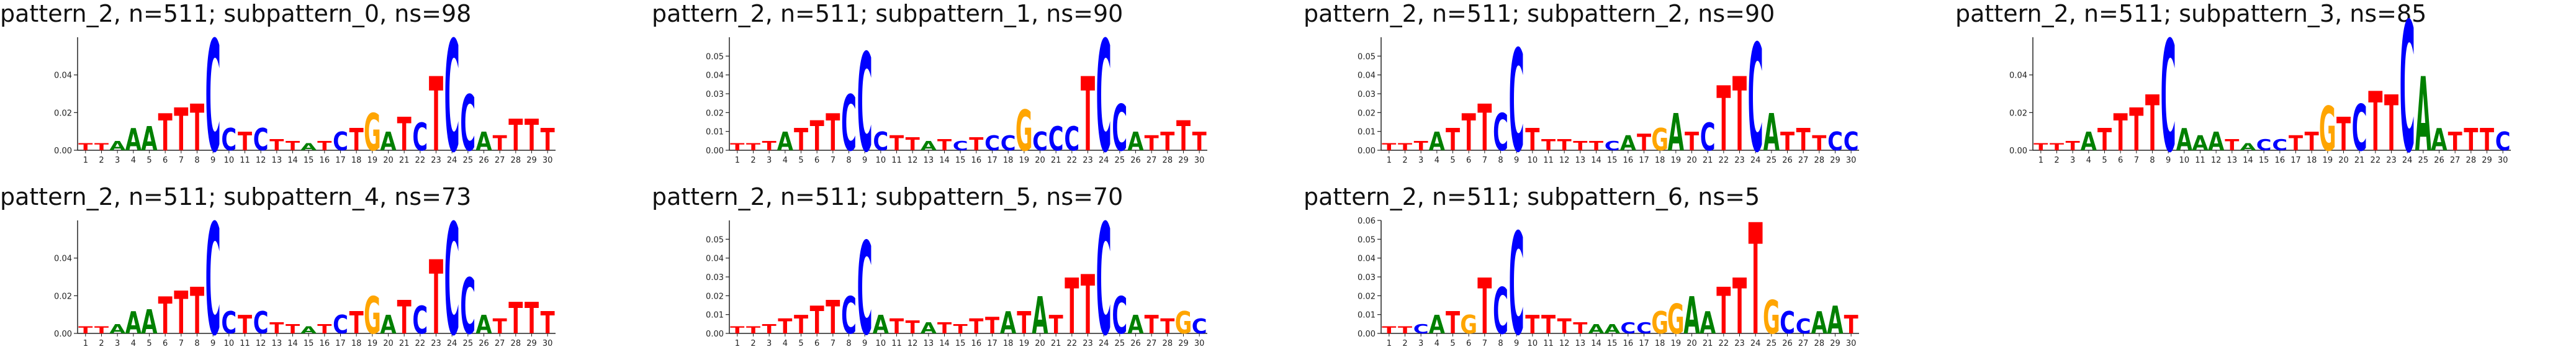 This screenshot has width=2576, height=357. Describe the element at coordinates (715, 95) in the screenshot. I see `y-tick-label: 0.03` at that location.